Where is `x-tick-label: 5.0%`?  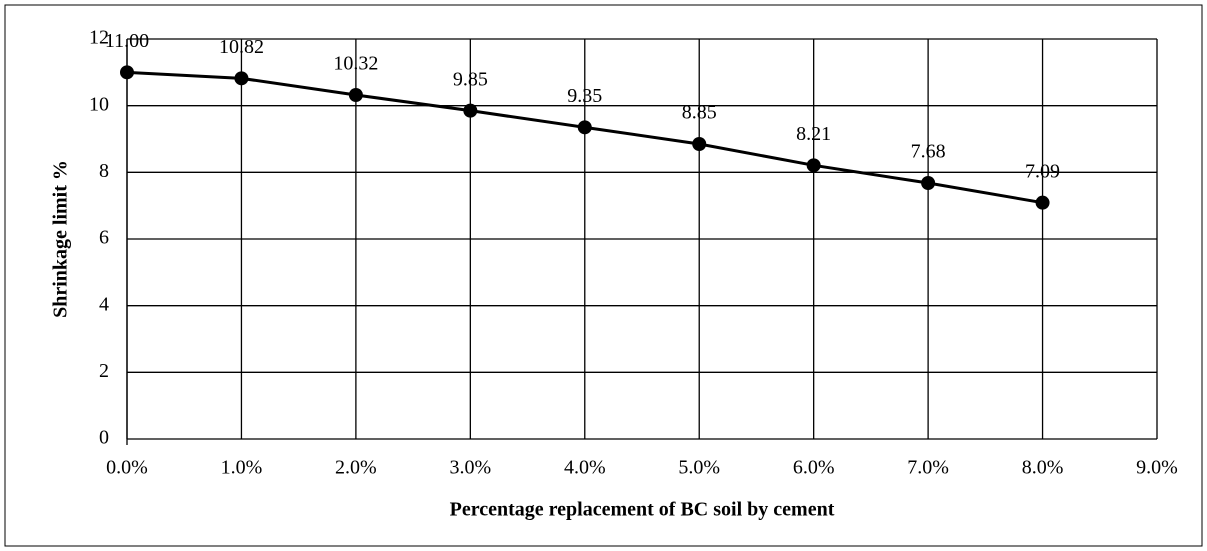 x-tick-label: 5.0% is located at coordinates (699, 468).